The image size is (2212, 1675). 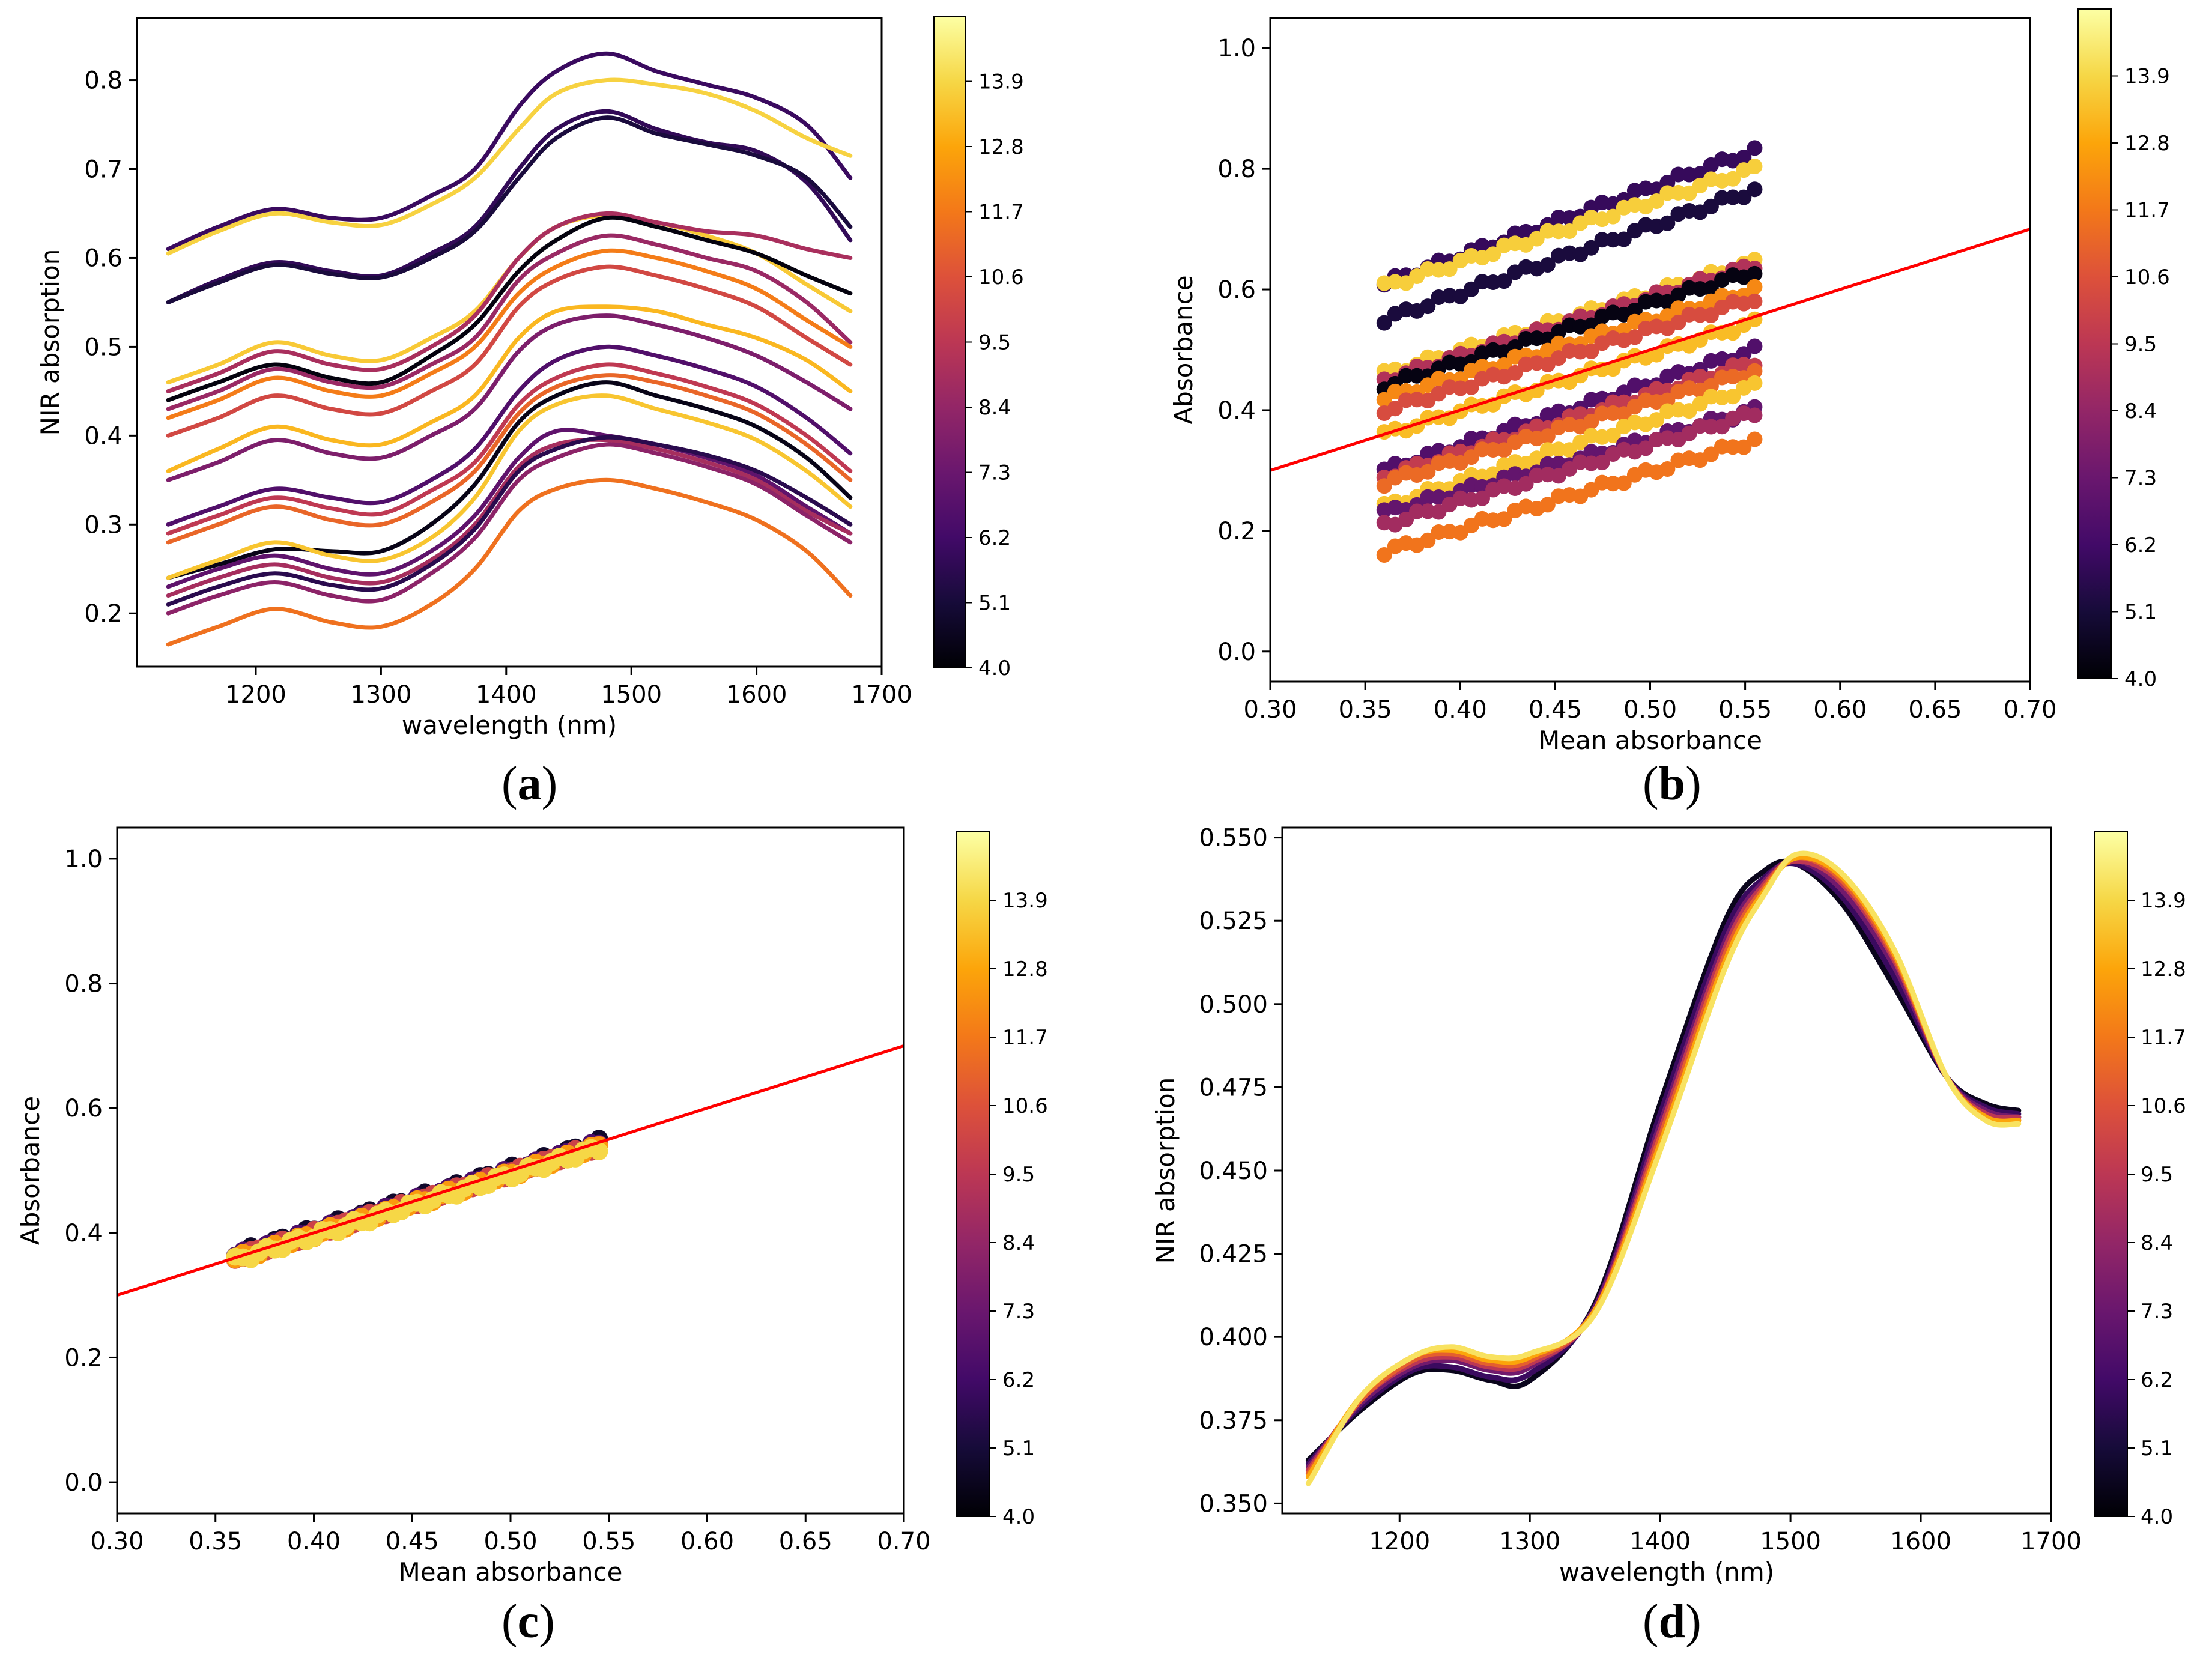 What do you see at coordinates (1237, 169) in the screenshot?
I see `panel-b-ytick-label: 0.8` at bounding box center [1237, 169].